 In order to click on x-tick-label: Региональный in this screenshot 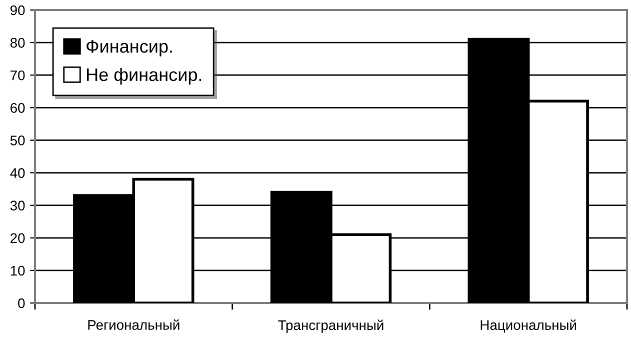, I will do `click(134, 324)`.